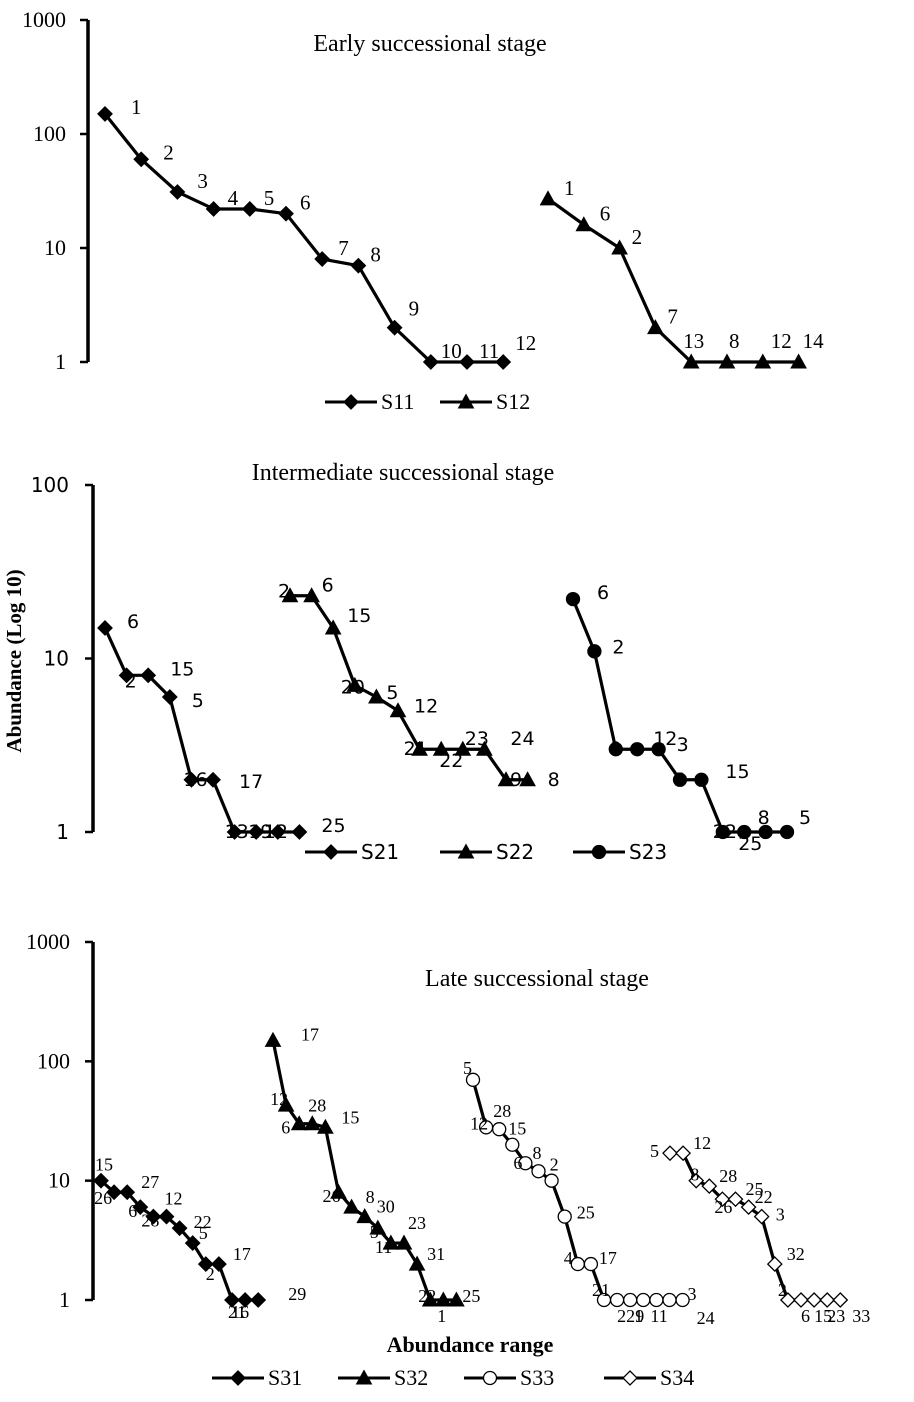  What do you see at coordinates (436, 1254) in the screenshot?
I see `species-label: 31` at bounding box center [436, 1254].